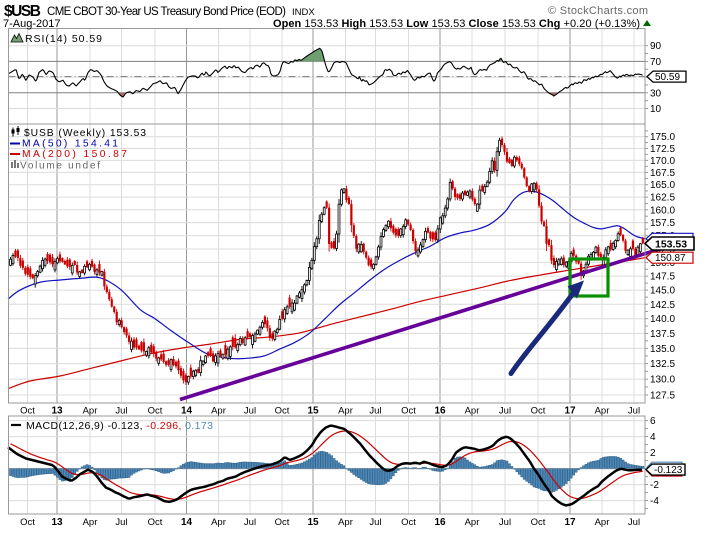  I want to click on svg-text: MA(50) 154.41, so click(70, 144).